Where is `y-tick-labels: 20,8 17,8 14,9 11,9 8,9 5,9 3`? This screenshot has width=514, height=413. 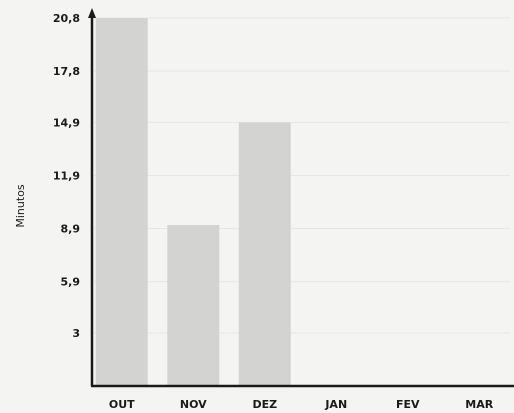 y-tick-labels: 20,8 17,8 14,9 11,9 8,9 5,9 3 is located at coordinates (66, 176).